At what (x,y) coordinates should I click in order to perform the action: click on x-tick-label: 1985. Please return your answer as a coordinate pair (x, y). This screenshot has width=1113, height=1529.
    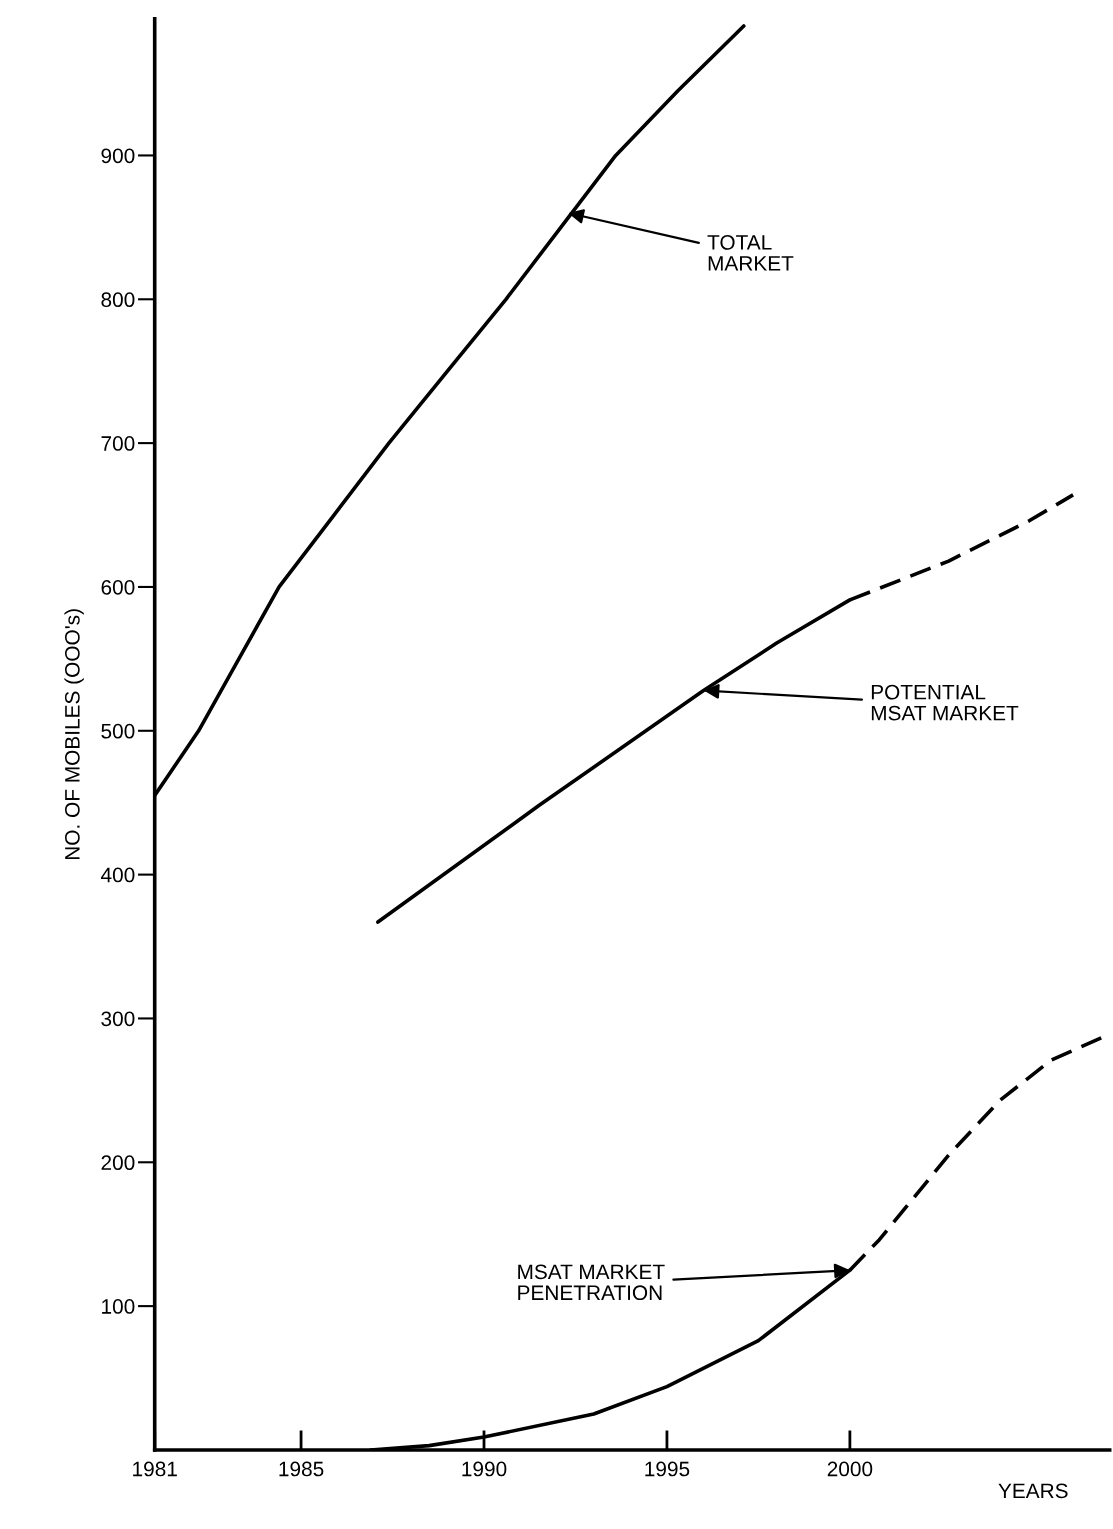
    Looking at the image, I should click on (301, 1469).